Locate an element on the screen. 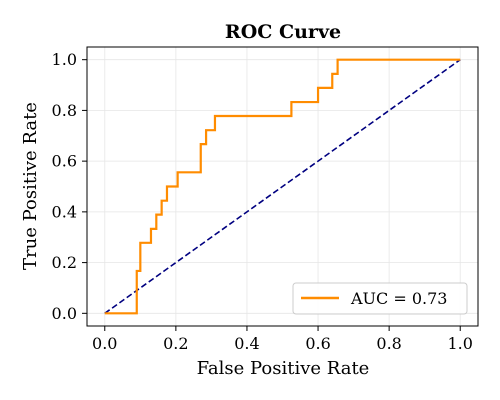 Image resolution: width=500 pixels, height=400 pixels. x-tick-label: 0.6 is located at coordinates (317, 343).